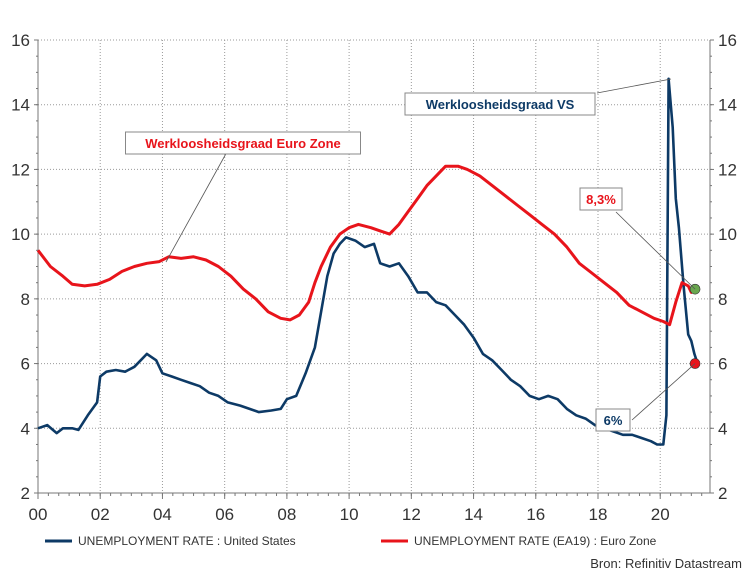 The height and width of the screenshot is (576, 752). Describe the element at coordinates (20, 105) in the screenshot. I see `y-tick-label-left: 14` at that location.